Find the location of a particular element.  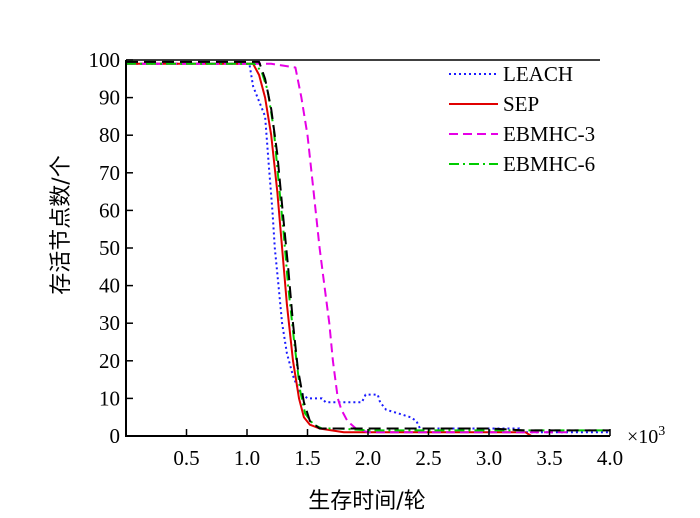

x-tick-label: 1.0 is located at coordinates (247, 458).